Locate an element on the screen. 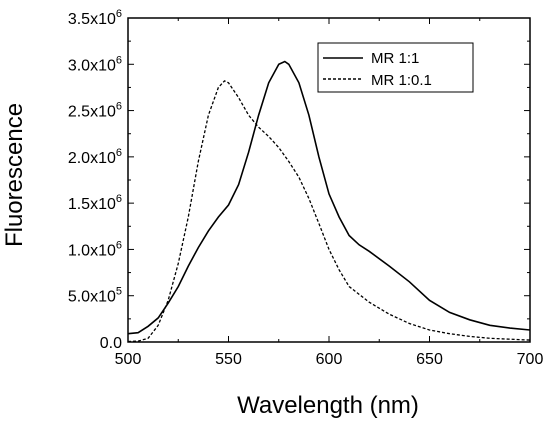  x-tick-label: 700 is located at coordinates (530, 359).